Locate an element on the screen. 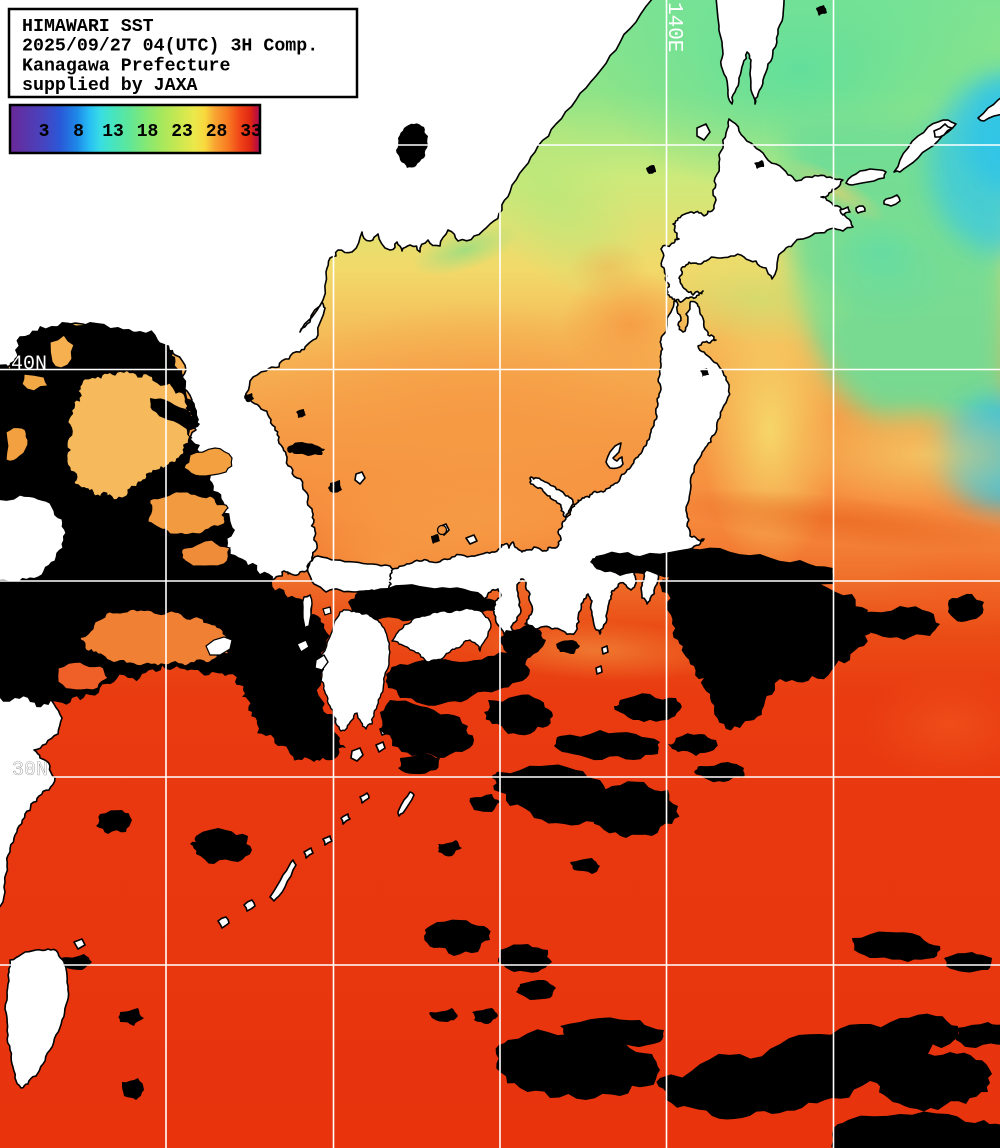  svg-text: 2025/09/27 04(UTC) 3H Comp. is located at coordinates (170, 47).